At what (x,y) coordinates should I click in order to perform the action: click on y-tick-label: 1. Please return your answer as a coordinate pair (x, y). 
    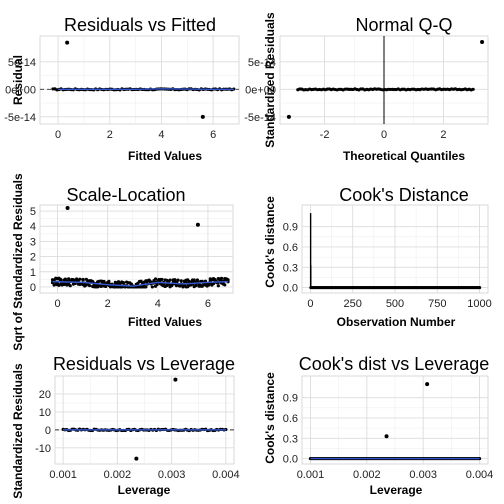
    Looking at the image, I should click on (33, 273).